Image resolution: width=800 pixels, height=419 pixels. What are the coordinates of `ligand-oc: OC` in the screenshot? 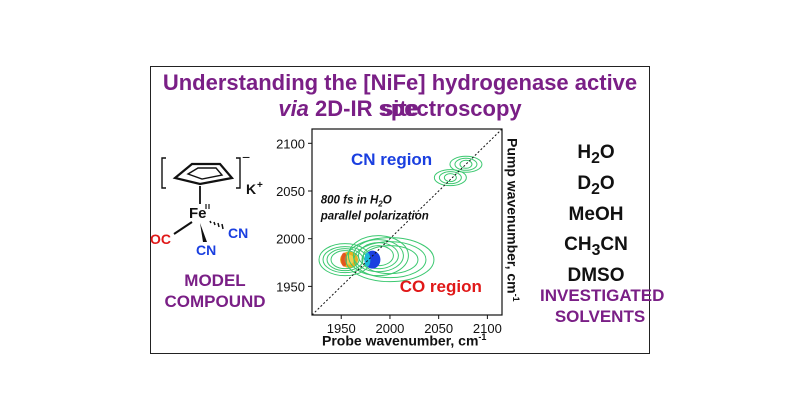 It's located at (160, 239).